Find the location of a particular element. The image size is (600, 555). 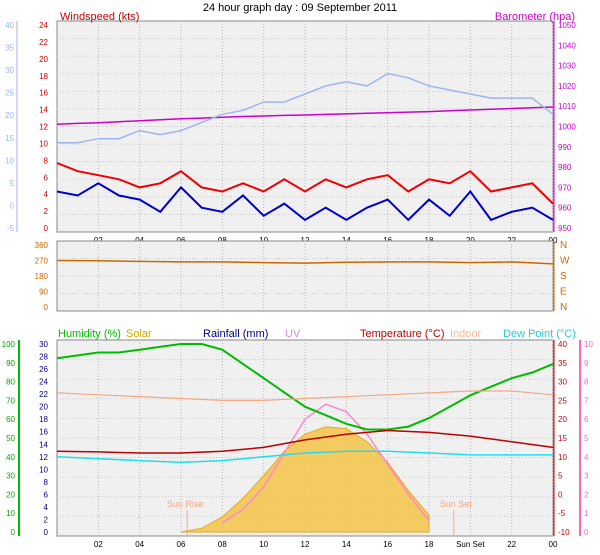

temp-x-tick-label: 02 is located at coordinates (98, 544).